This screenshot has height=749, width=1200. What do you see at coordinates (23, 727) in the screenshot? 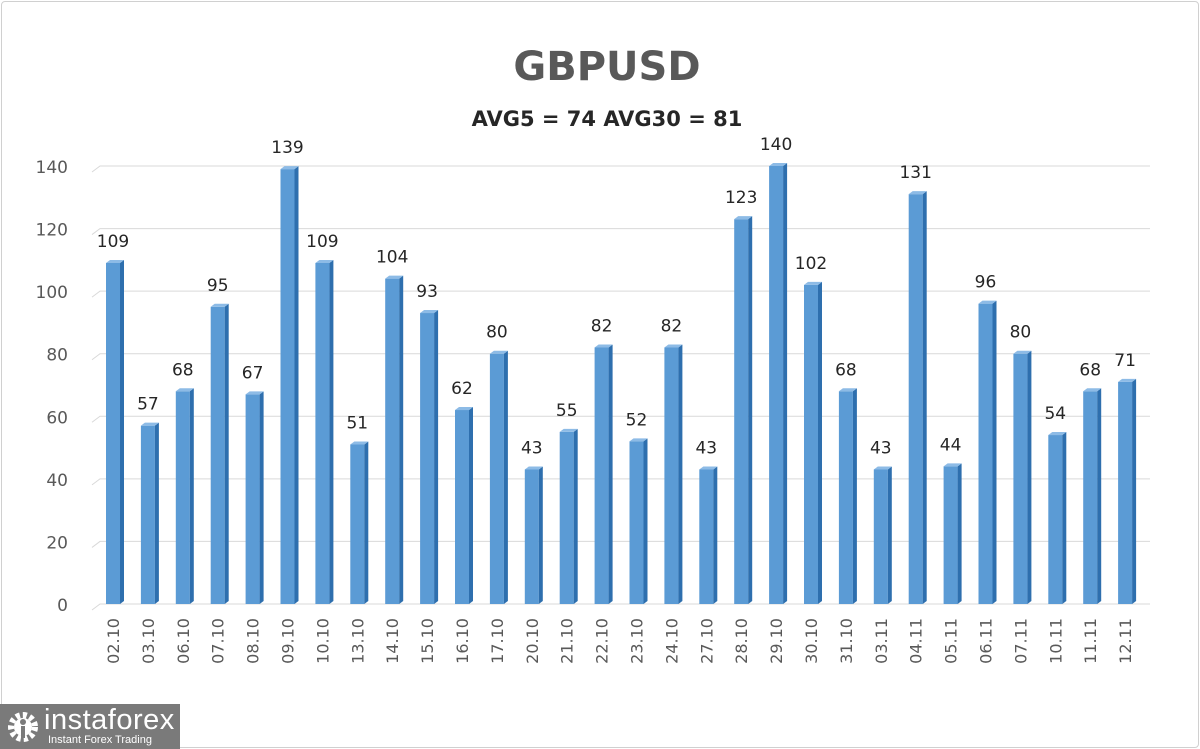
I see `gear-icon` at bounding box center [23, 727].